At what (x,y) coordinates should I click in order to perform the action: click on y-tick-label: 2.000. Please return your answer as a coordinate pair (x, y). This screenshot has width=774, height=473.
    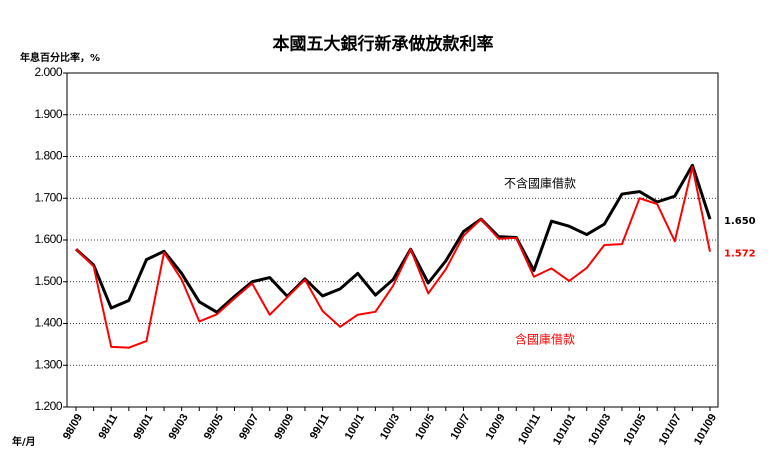
    Looking at the image, I should click on (48, 72).